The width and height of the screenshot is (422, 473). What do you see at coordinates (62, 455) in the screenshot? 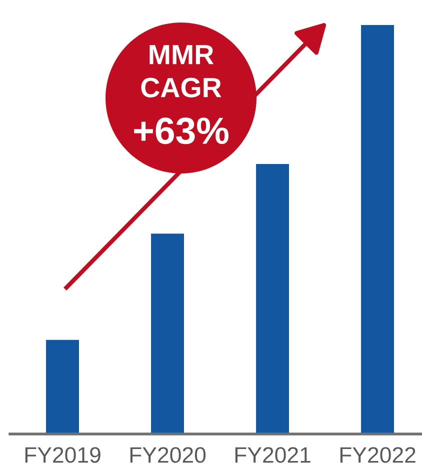
I see `x-tick-label: FY2019` at bounding box center [62, 455].